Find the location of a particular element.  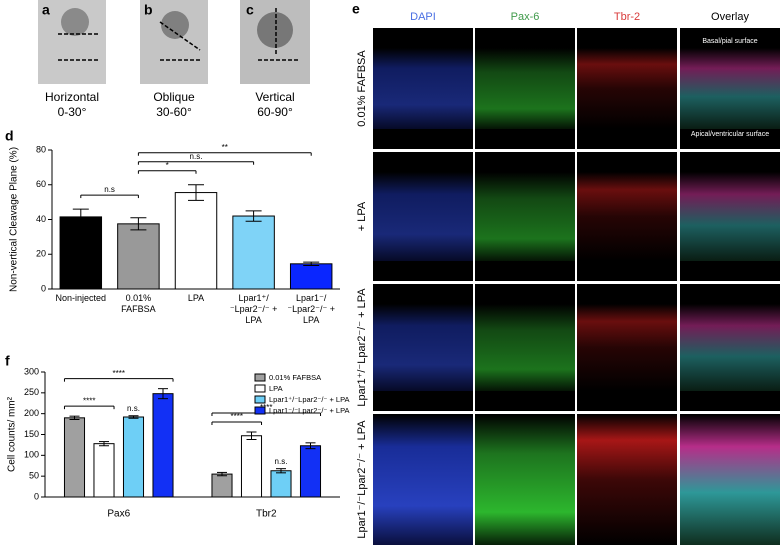

row-label: Lpar1⁻/⁻Lpar2⁻/⁻ + LPA is located at coordinates (362, 479).